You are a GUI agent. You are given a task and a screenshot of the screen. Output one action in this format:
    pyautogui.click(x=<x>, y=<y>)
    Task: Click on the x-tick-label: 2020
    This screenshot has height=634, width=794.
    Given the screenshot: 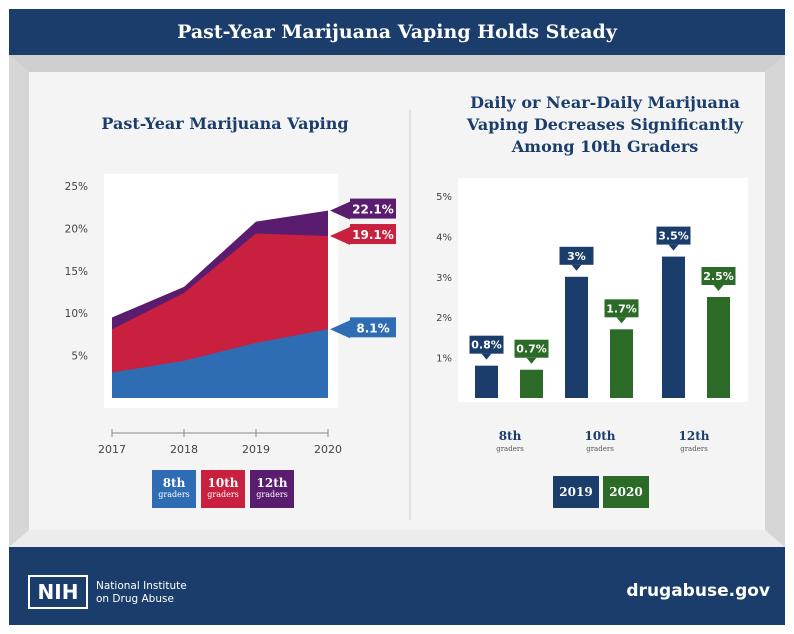 What is the action you would take?
    pyautogui.click(x=328, y=449)
    